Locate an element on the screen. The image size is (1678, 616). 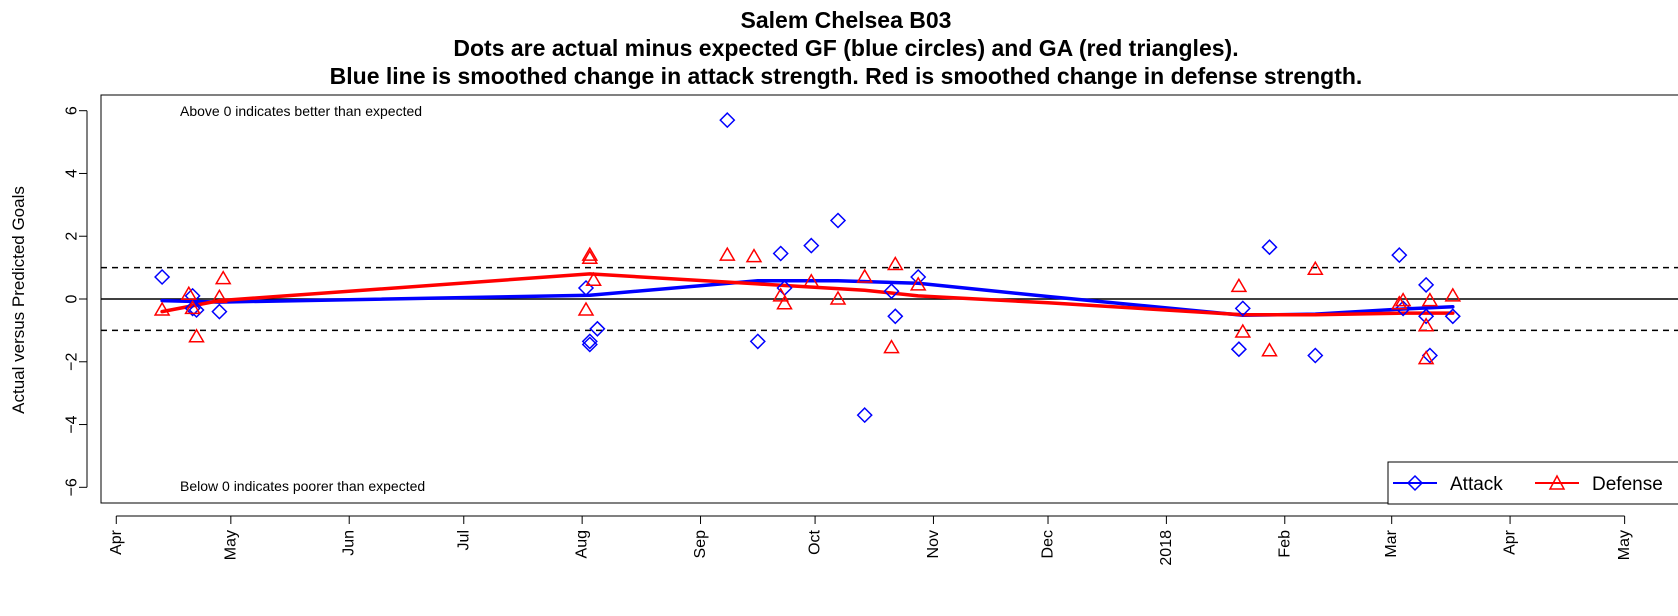
legend-attack-label: Attack is located at coordinates (1476, 484).